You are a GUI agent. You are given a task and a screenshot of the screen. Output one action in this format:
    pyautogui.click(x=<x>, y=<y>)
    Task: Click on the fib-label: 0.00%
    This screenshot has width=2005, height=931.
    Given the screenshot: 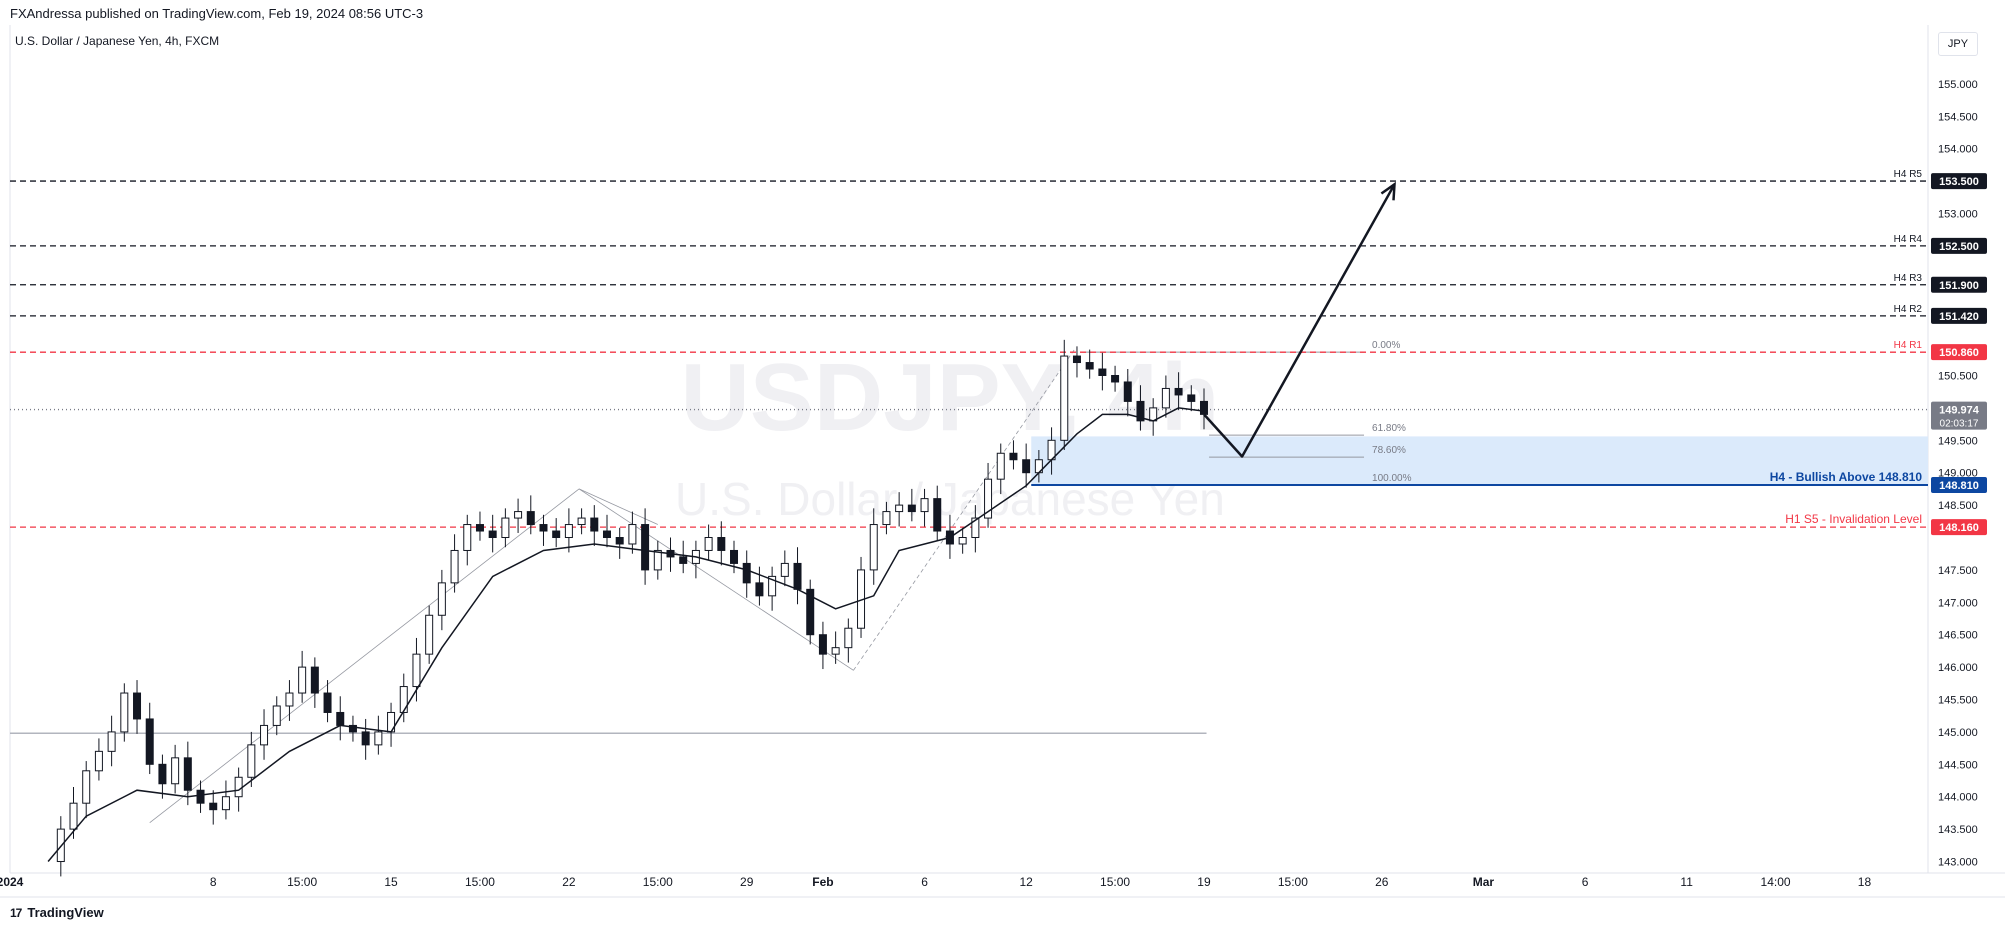 What is the action you would take?
    pyautogui.click(x=1386, y=345)
    